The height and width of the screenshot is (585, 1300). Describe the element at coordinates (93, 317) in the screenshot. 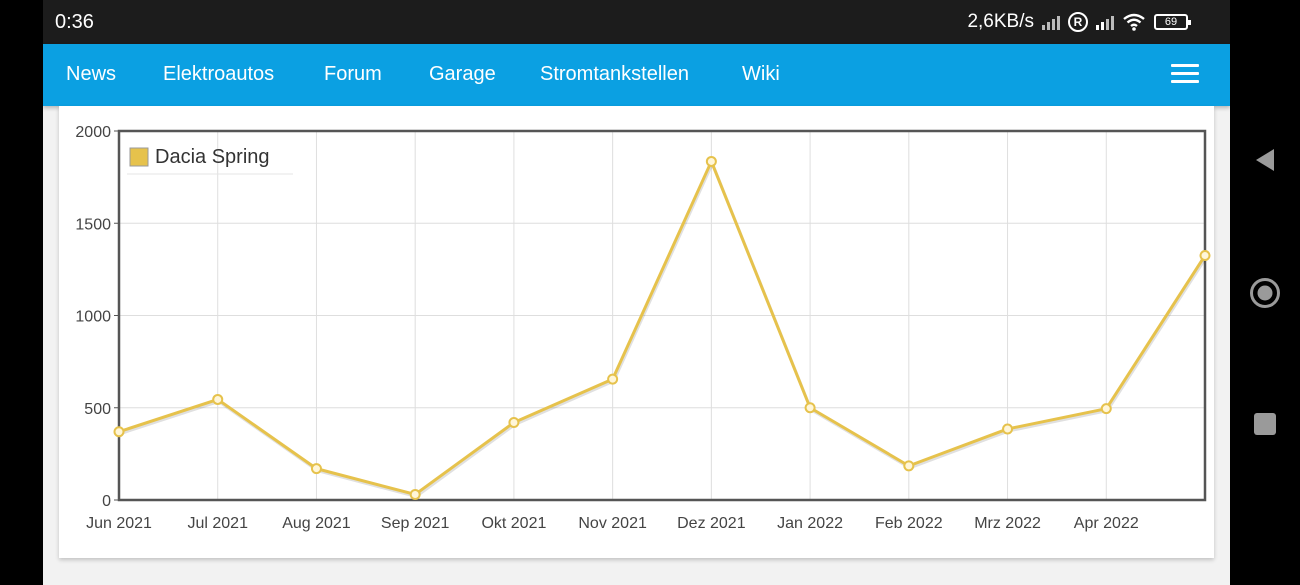

I see `y-tick-label: 1000` at that location.